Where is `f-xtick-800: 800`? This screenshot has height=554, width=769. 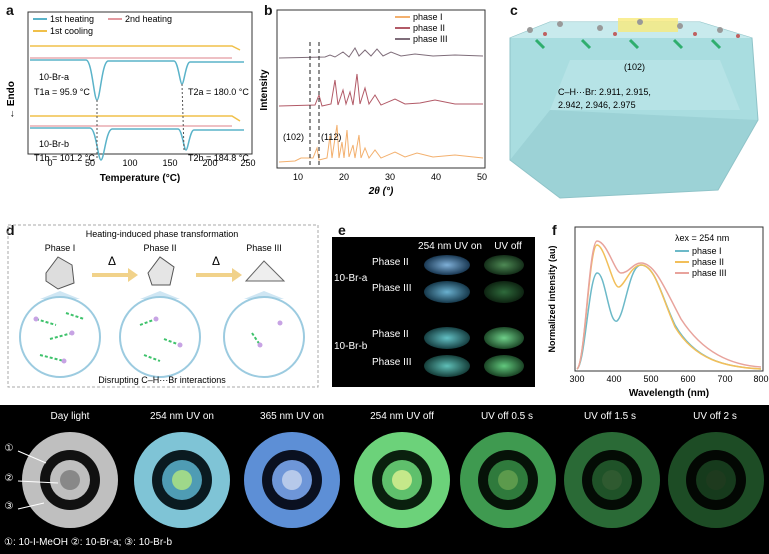
f-xtick-800: 800 is located at coordinates (760, 379).